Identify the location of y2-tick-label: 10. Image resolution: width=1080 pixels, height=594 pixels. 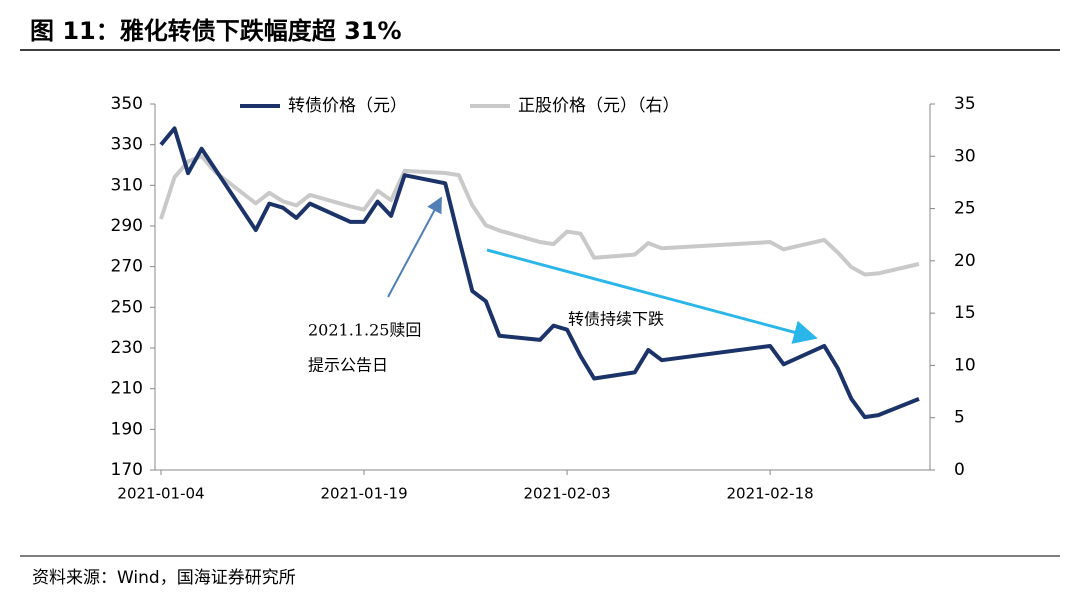
(965, 365).